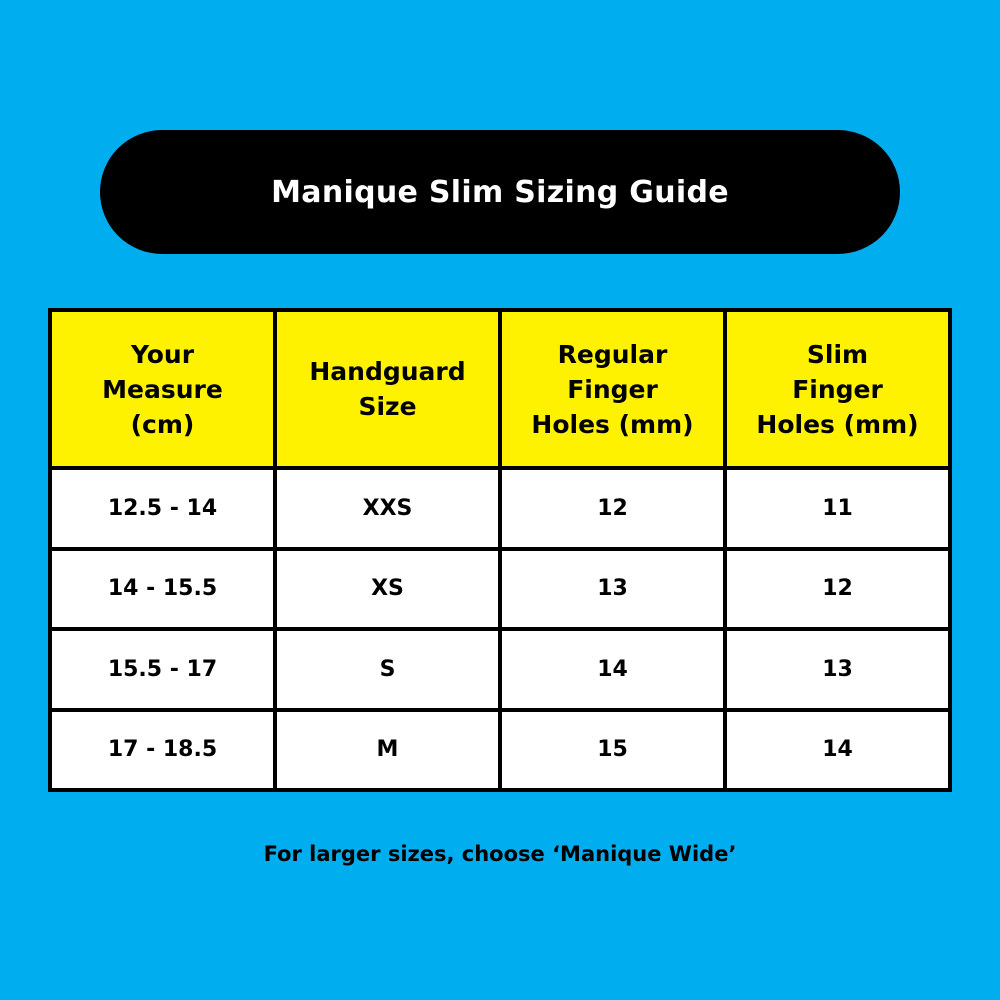  What do you see at coordinates (387, 406) in the screenshot?
I see `header-line: Size` at bounding box center [387, 406].